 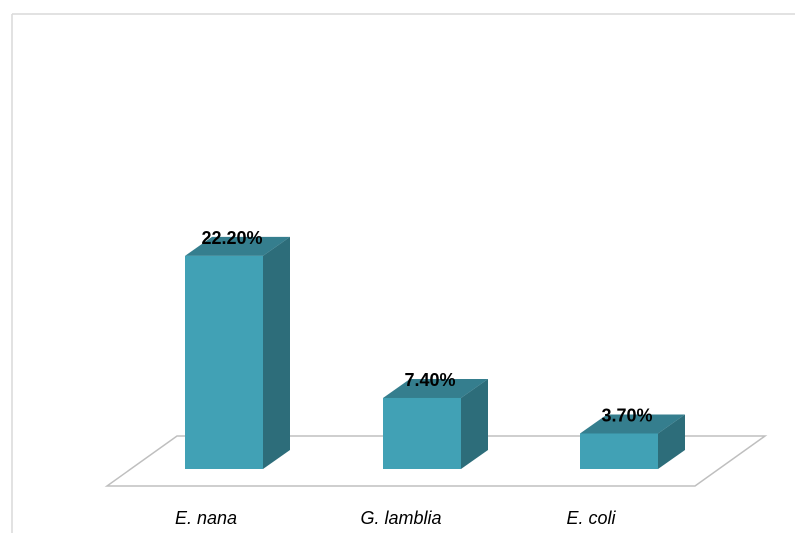 I want to click on category-label: G. lamblia, so click(x=400, y=518).